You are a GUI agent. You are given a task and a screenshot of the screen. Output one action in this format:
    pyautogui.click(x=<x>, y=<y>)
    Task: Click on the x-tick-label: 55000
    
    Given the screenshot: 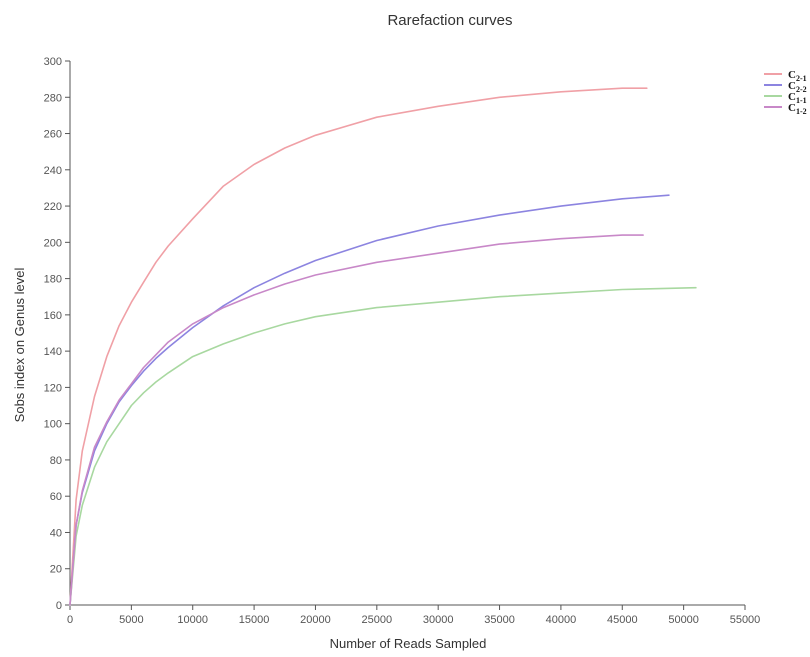 What is the action you would take?
    pyautogui.click(x=745, y=620)
    